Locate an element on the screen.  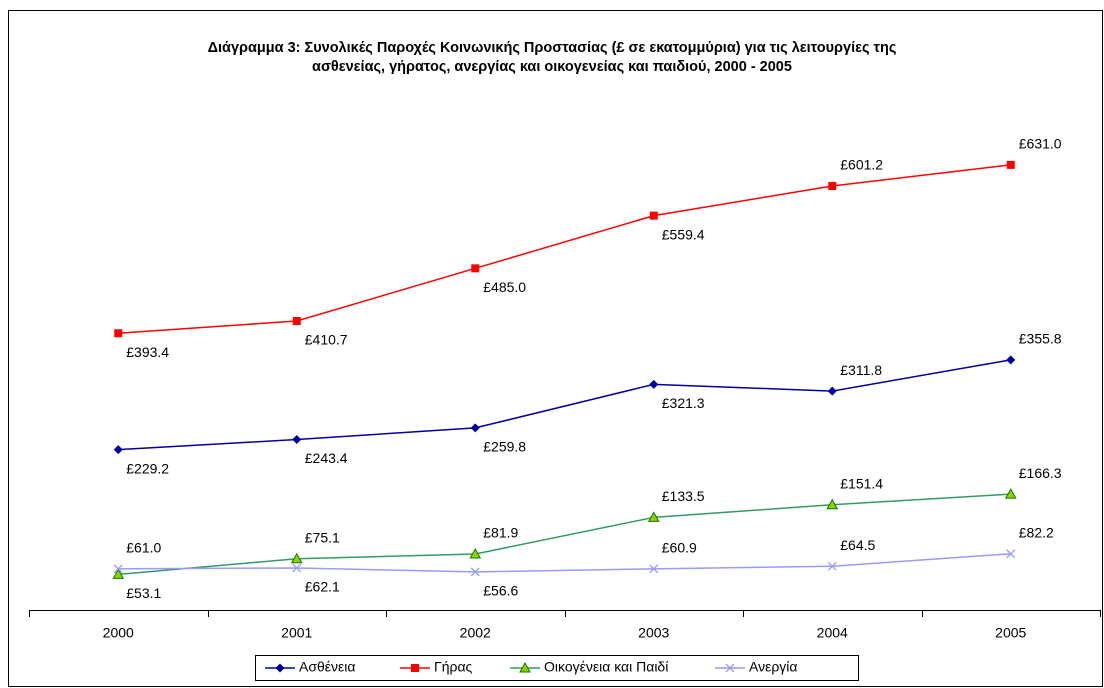
data-label: £393.4 is located at coordinates (147, 352).